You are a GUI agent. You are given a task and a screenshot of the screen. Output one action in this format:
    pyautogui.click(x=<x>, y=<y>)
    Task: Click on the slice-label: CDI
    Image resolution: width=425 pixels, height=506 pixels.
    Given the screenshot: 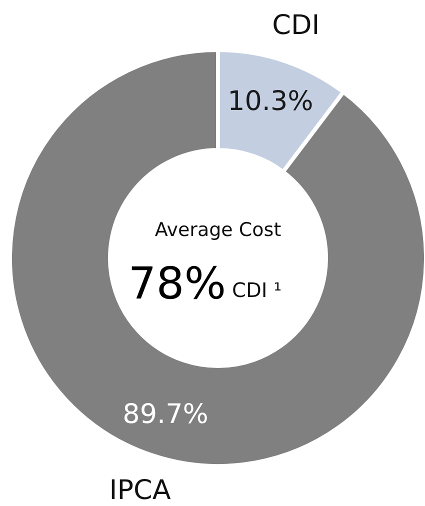 What is the action you would take?
    pyautogui.click(x=296, y=26)
    